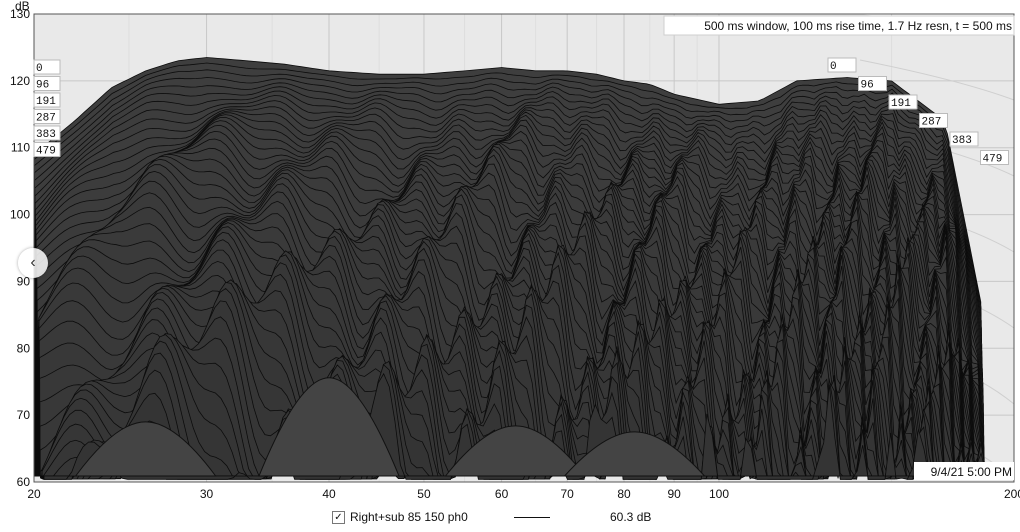 The width and height of the screenshot is (1020, 532). What do you see at coordinates (532, 517) in the screenshot?
I see `legend-line-swatch` at bounding box center [532, 517].